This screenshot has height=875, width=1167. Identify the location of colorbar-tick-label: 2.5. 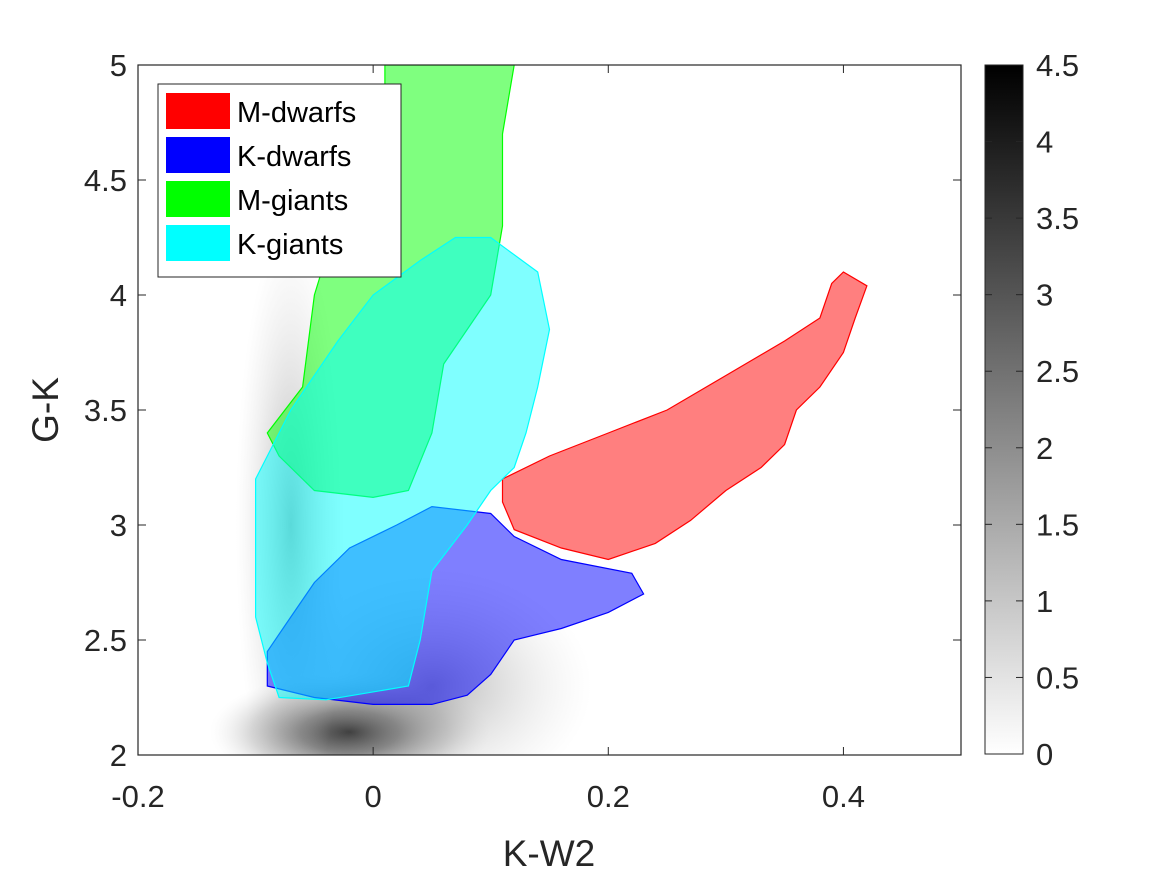
(1057, 371).